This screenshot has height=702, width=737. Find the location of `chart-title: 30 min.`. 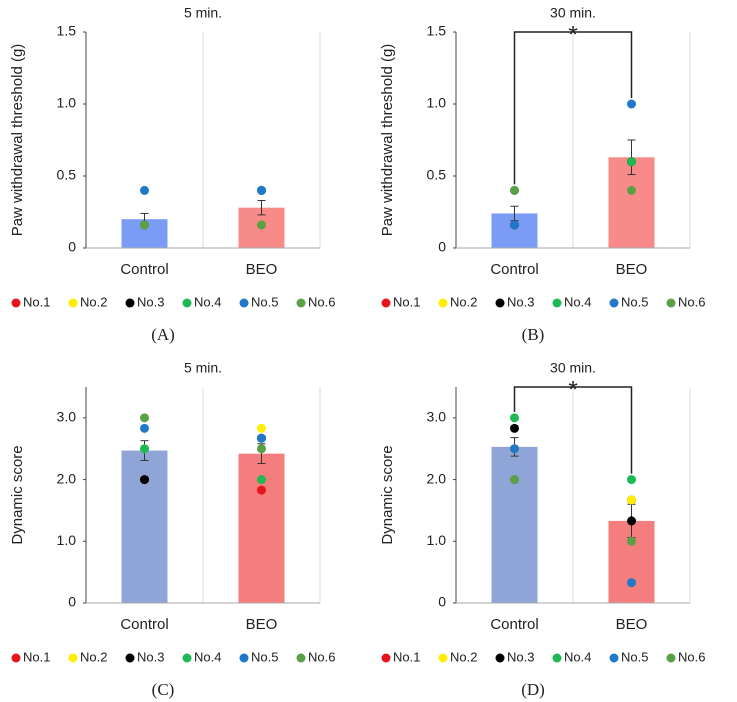

chart-title: 30 min. is located at coordinates (573, 13).